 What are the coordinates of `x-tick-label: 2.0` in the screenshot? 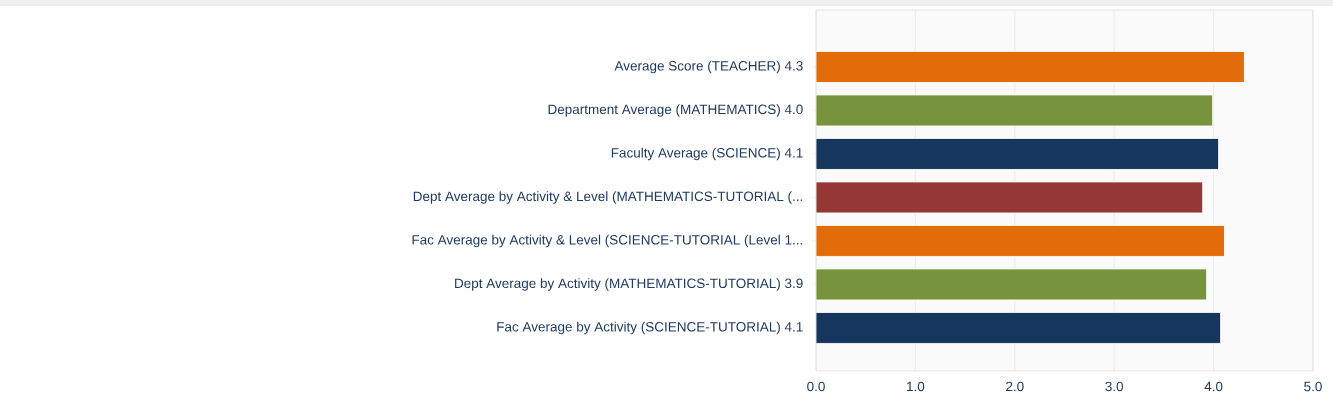 It's located at (1015, 386).